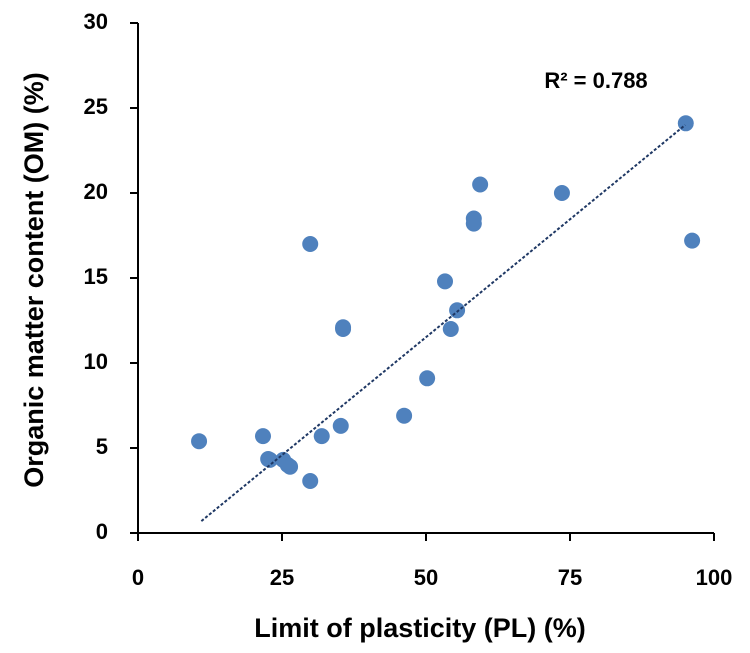  I want to click on y-tick-label: 10, so click(96, 361).